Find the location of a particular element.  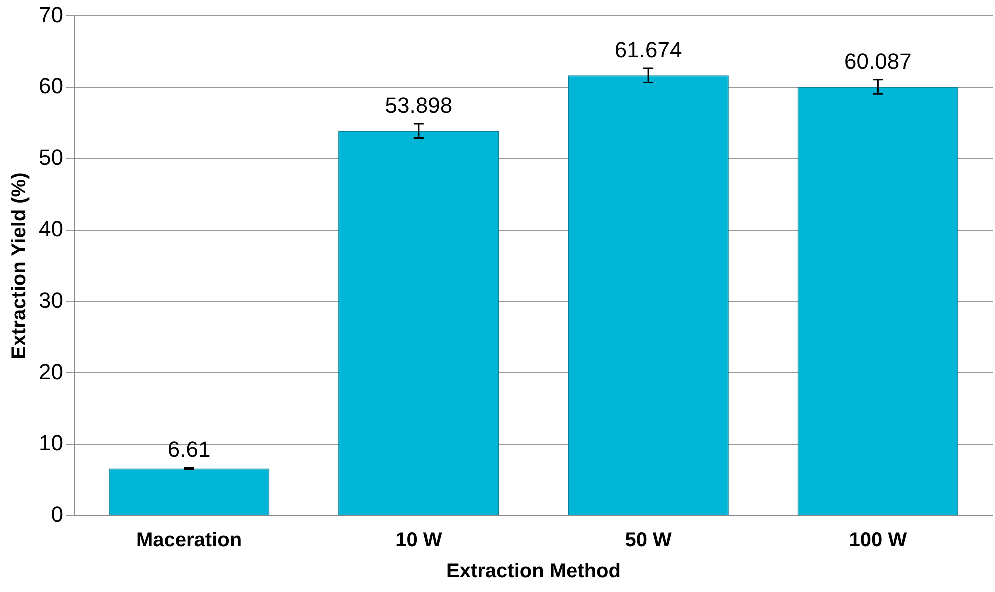

y-tick-label: 0 is located at coordinates (57, 515).